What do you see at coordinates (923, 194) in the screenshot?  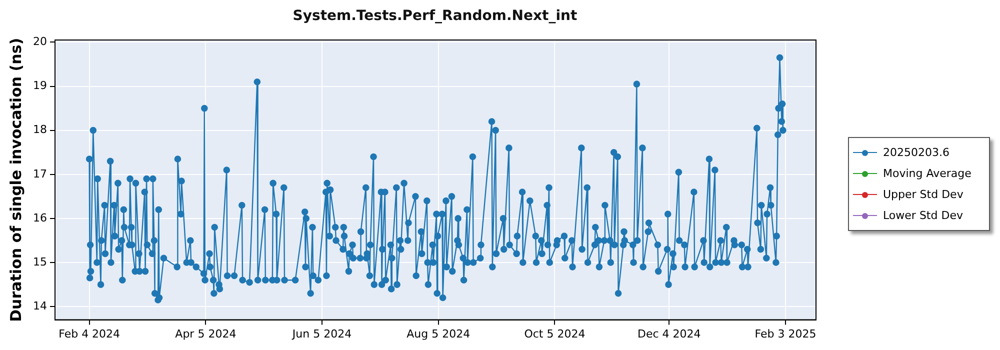 I see `legend-label: Upper Std Dev` at bounding box center [923, 194].